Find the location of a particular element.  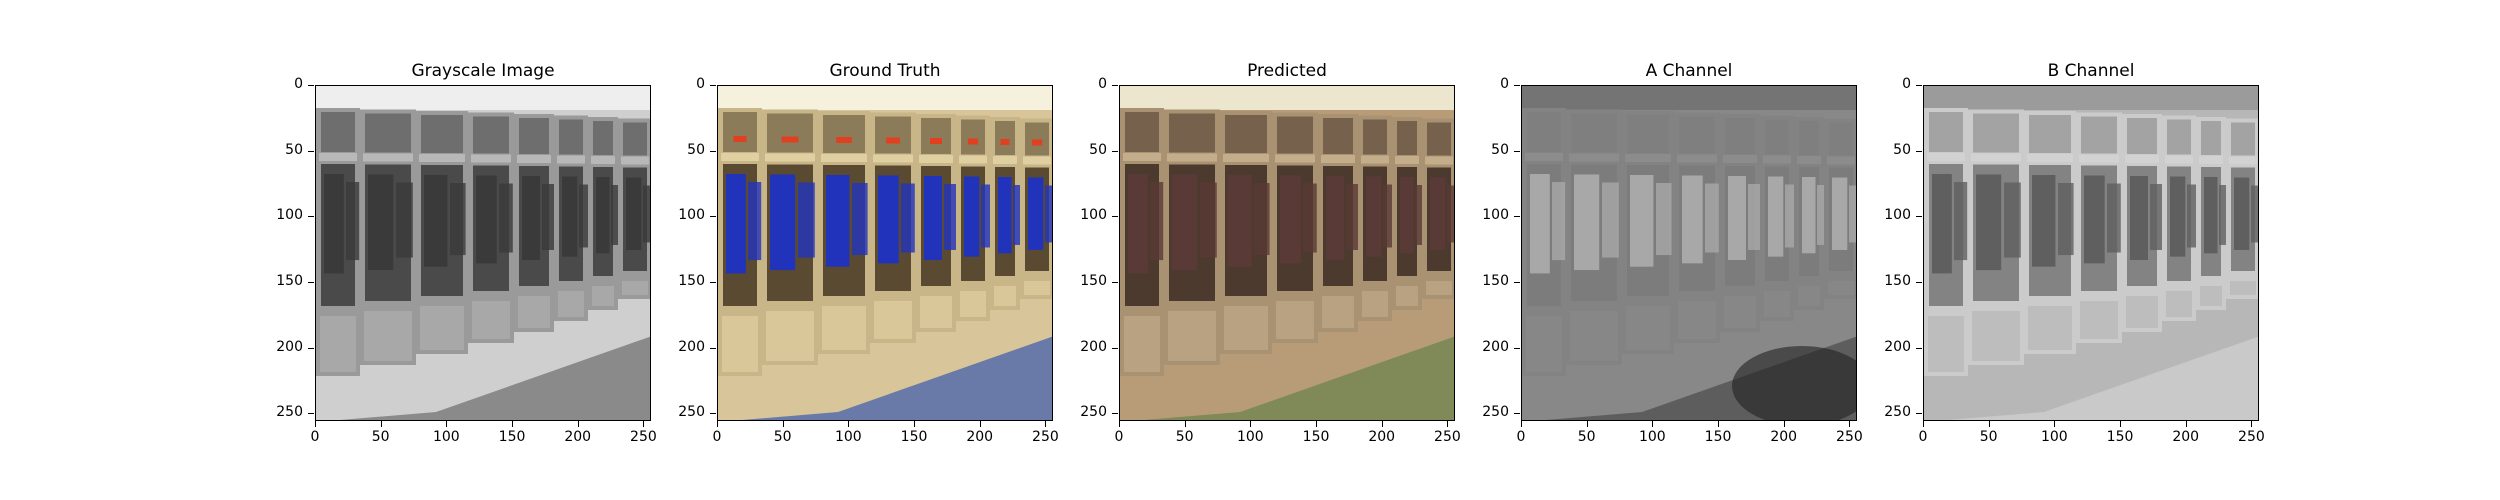

y-tick-label: 50 is located at coordinates (1098, 149).